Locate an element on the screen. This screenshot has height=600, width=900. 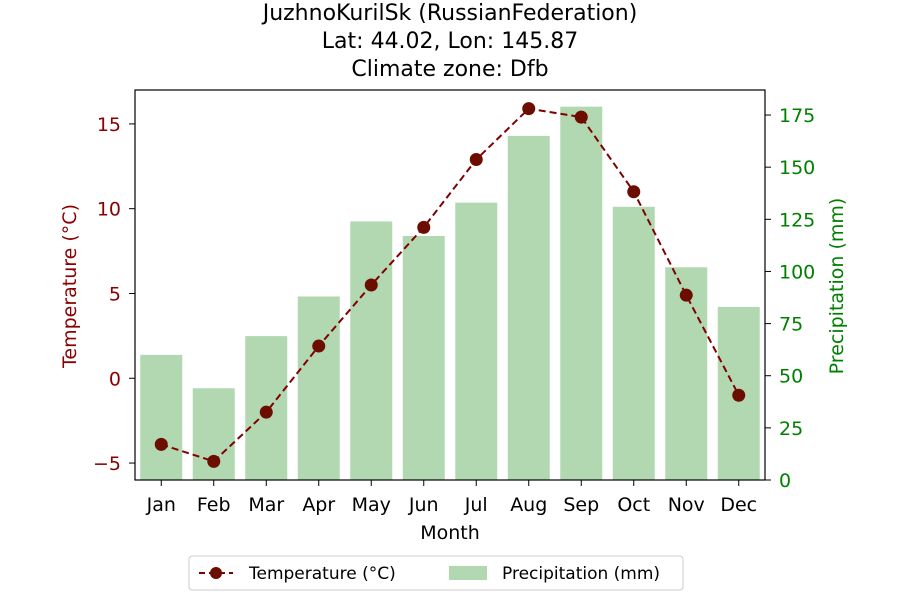
temperature-point-dec is located at coordinates (739, 395).